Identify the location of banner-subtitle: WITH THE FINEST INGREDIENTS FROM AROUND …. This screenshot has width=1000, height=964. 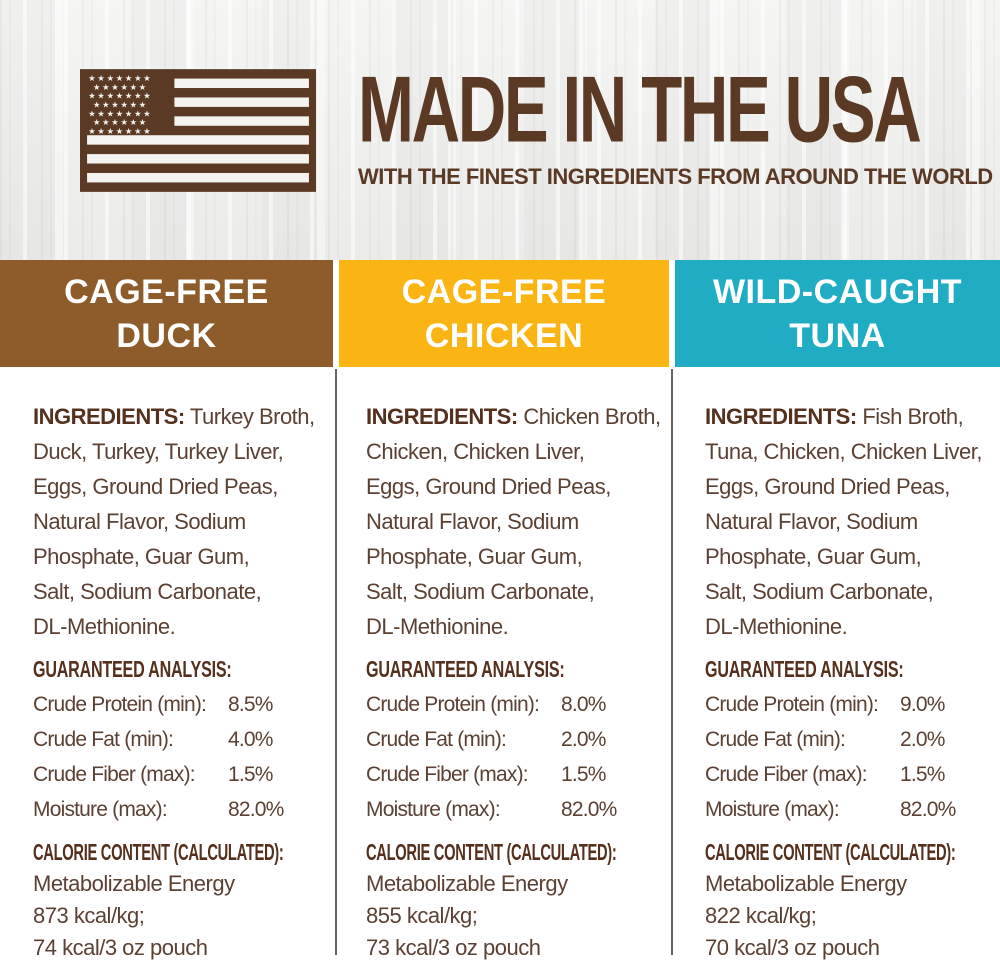
(675, 176).